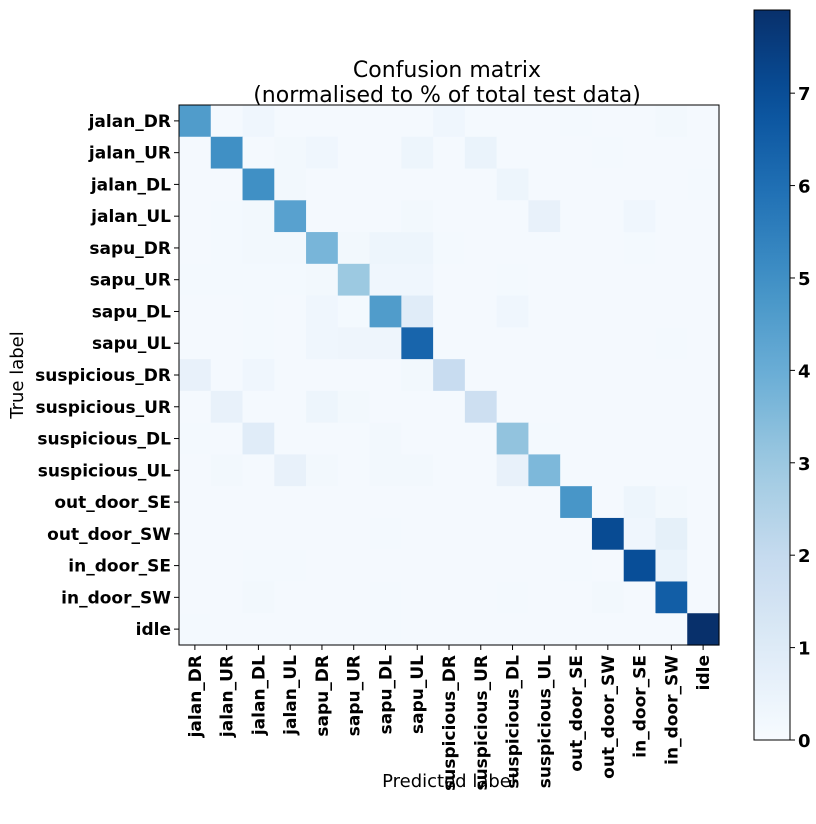 The height and width of the screenshot is (824, 816). Describe the element at coordinates (119, 567) in the screenshot. I see `y-tick-label: in_door_SE` at that location.